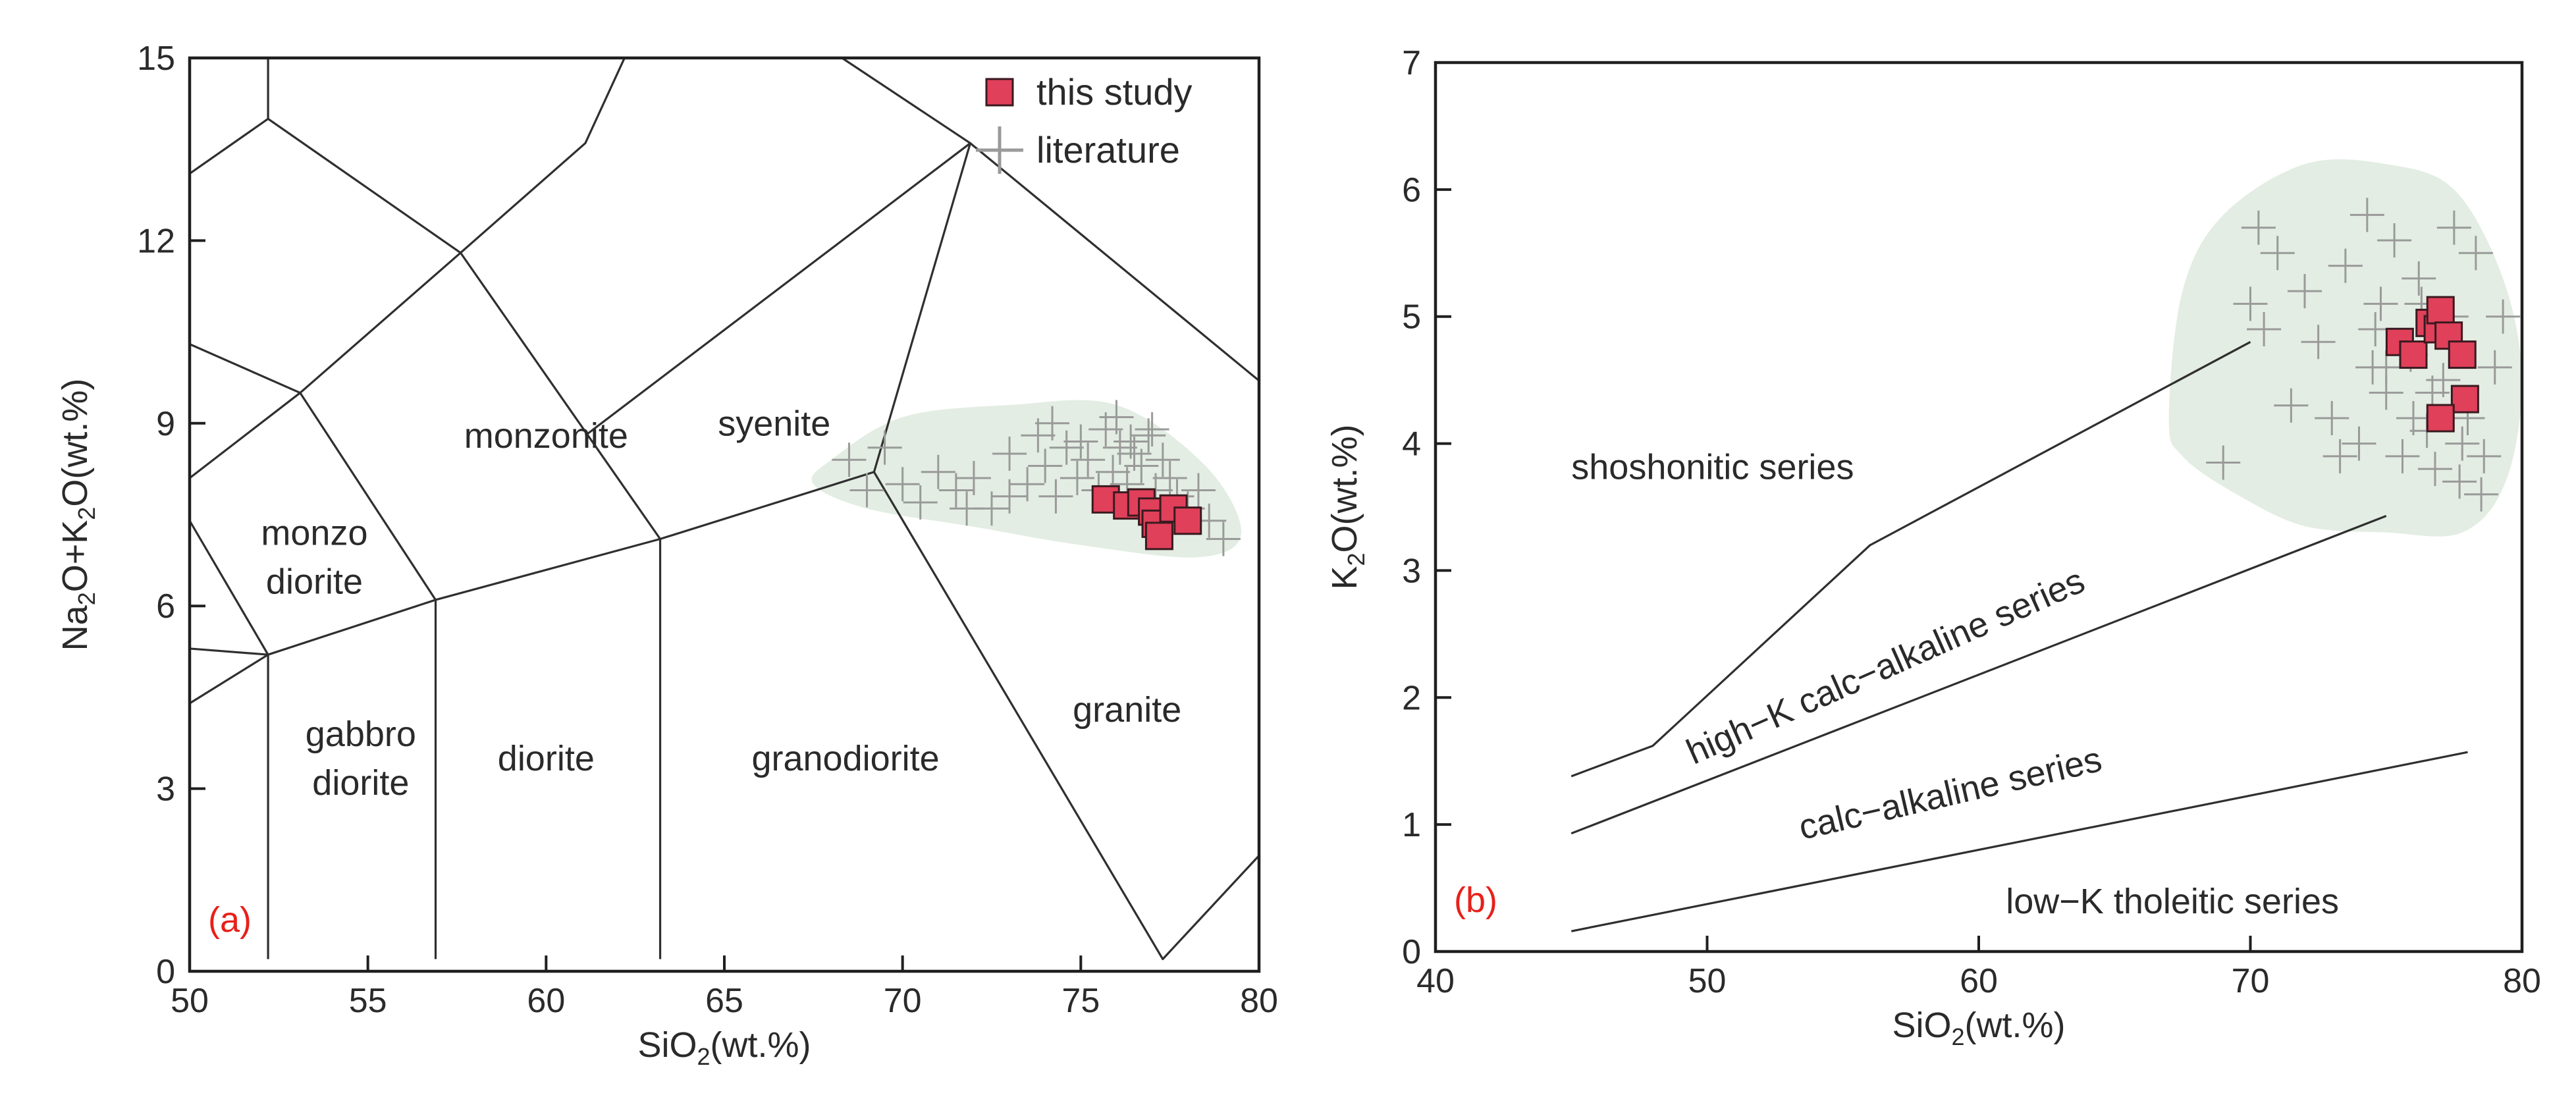 This screenshot has width=2576, height=1101. I want to click on y-tick-label: 5, so click(1411, 317).